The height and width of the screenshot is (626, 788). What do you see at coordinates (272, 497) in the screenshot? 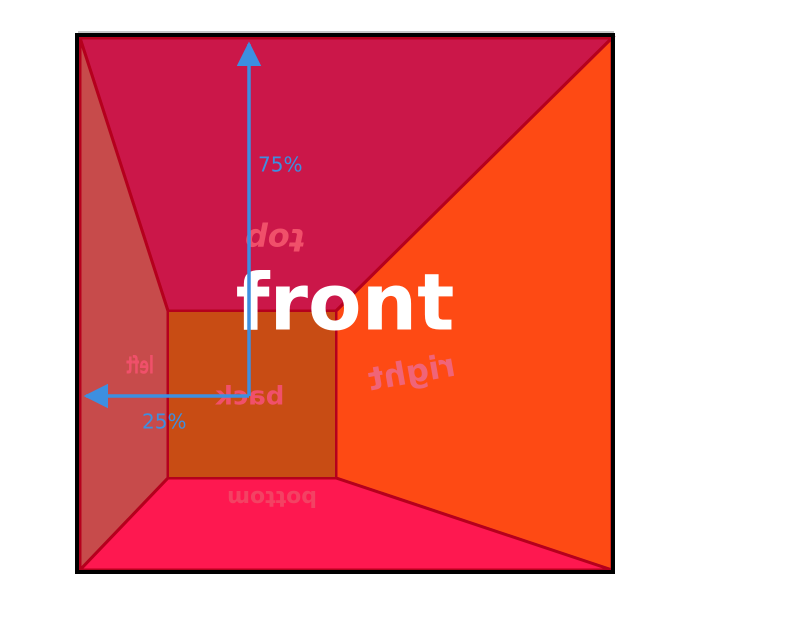
I see `bottom-face-label: bottom` at bounding box center [272, 497].